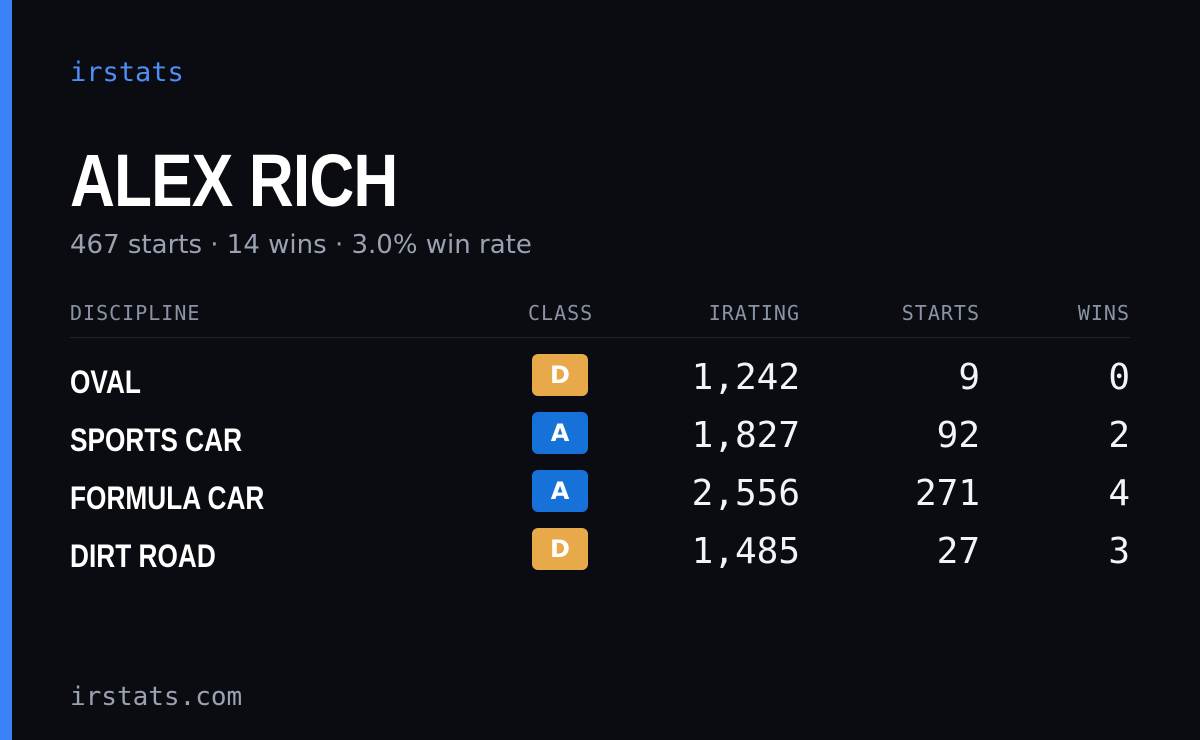 The height and width of the screenshot is (740, 1200). What do you see at coordinates (745, 493) in the screenshot?
I see `row-irating: 2,556` at bounding box center [745, 493].